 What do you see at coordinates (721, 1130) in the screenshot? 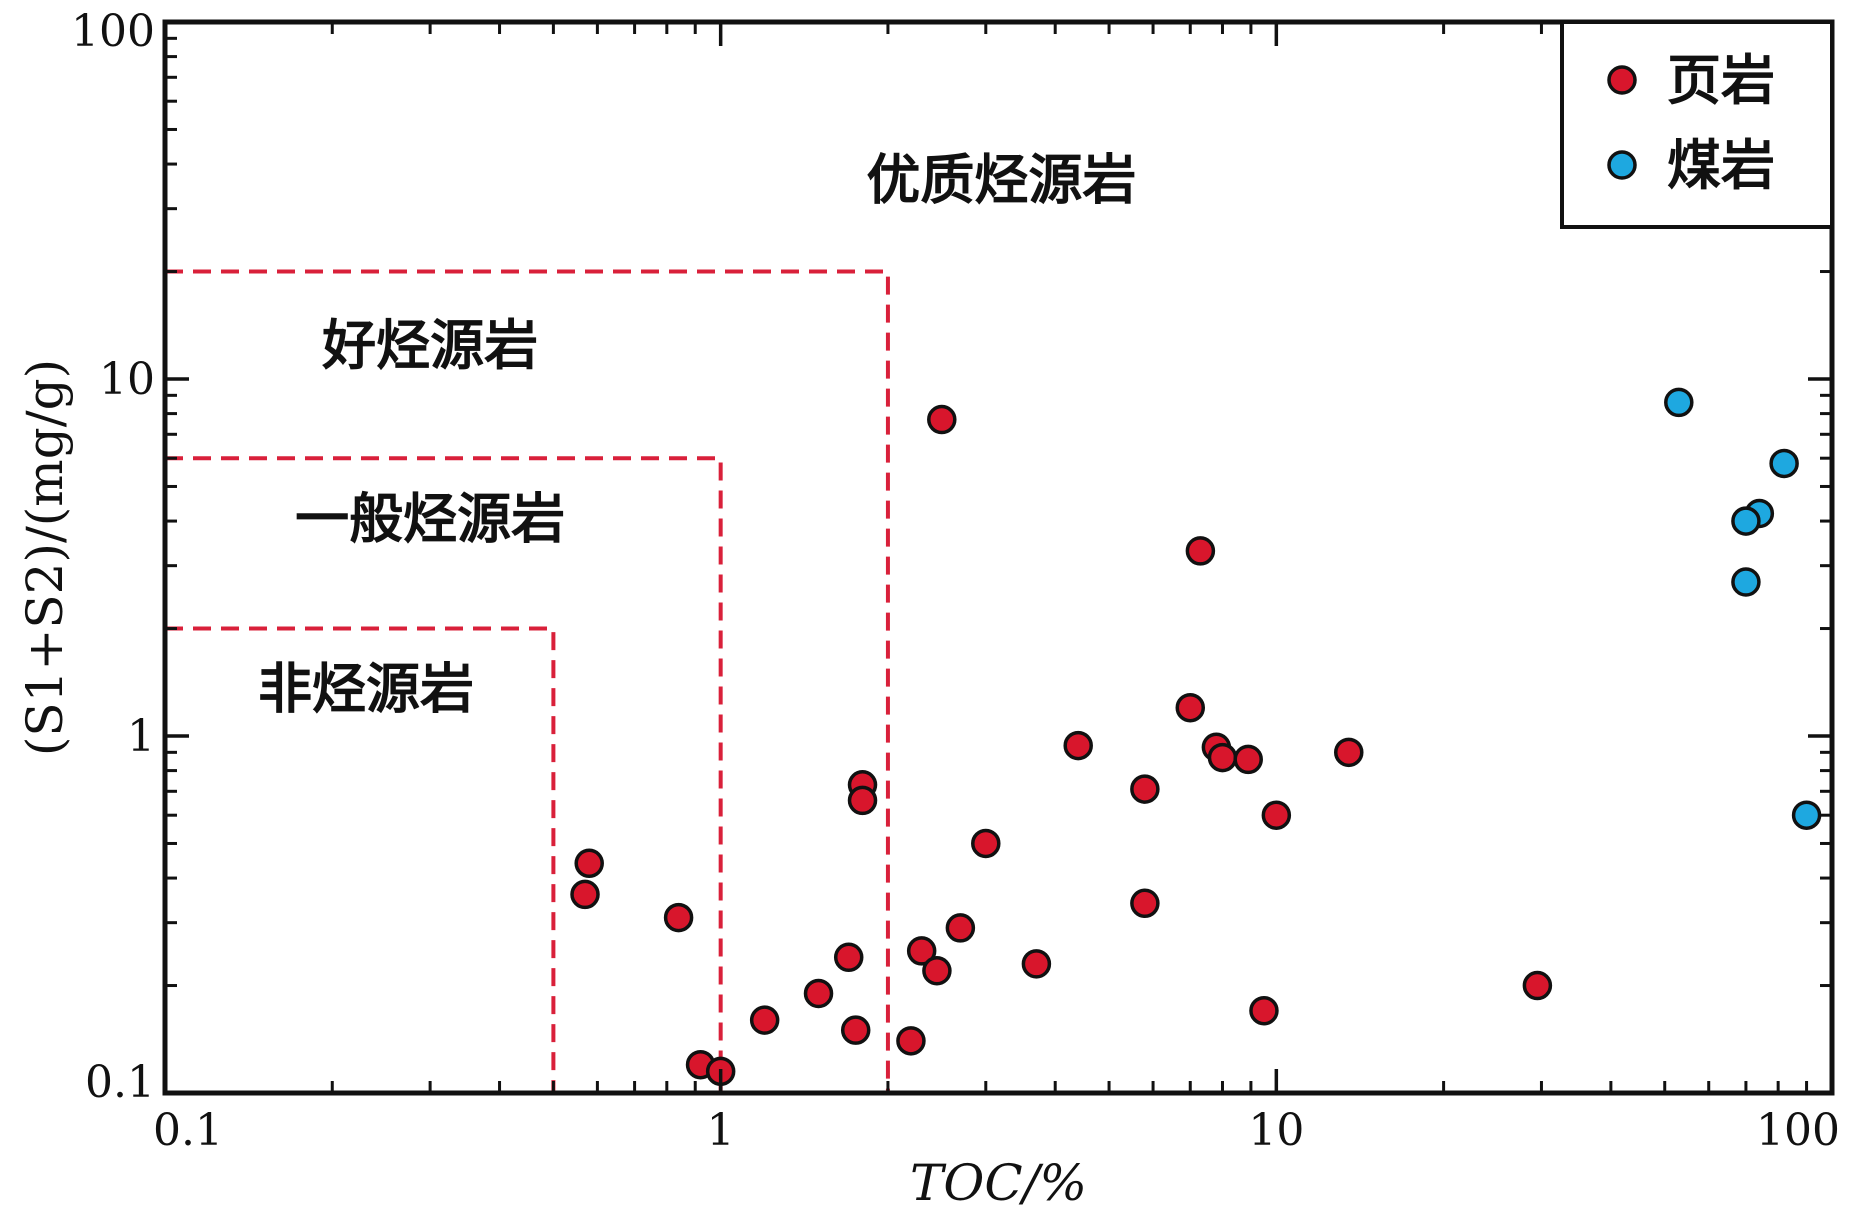
I see `x-tick-label: 1` at bounding box center [721, 1130].